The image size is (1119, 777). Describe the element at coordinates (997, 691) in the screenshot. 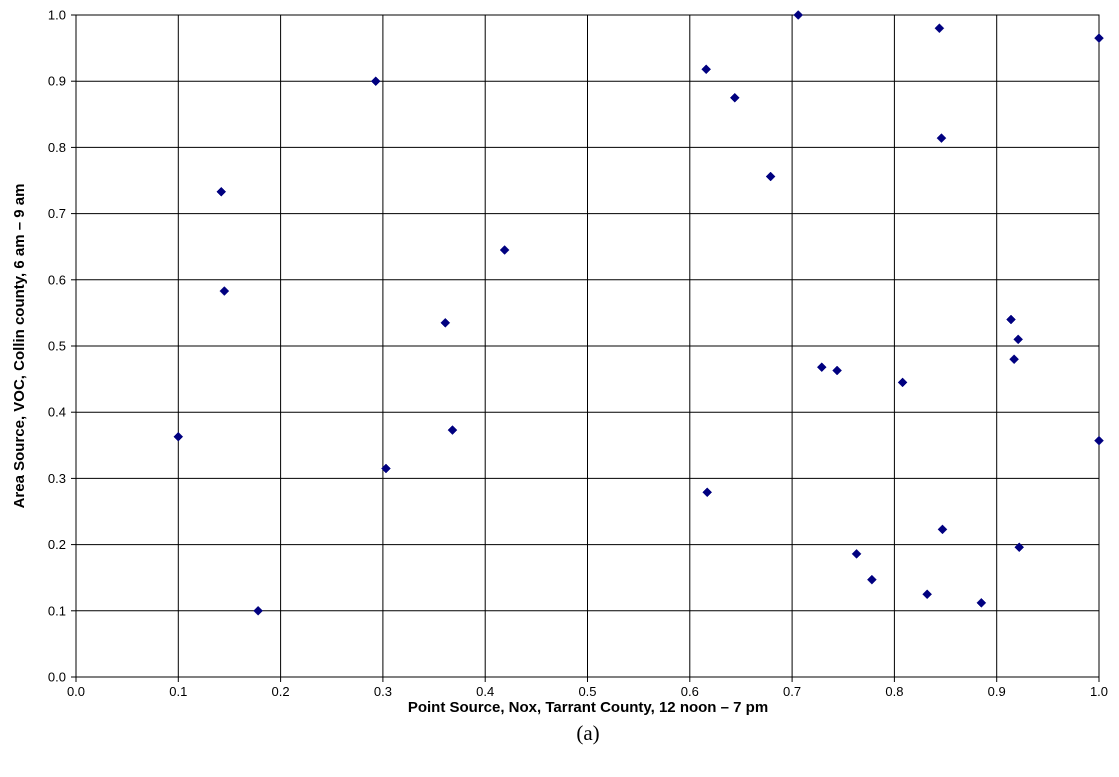

I see `x-tick-label: 0.9` at that location.